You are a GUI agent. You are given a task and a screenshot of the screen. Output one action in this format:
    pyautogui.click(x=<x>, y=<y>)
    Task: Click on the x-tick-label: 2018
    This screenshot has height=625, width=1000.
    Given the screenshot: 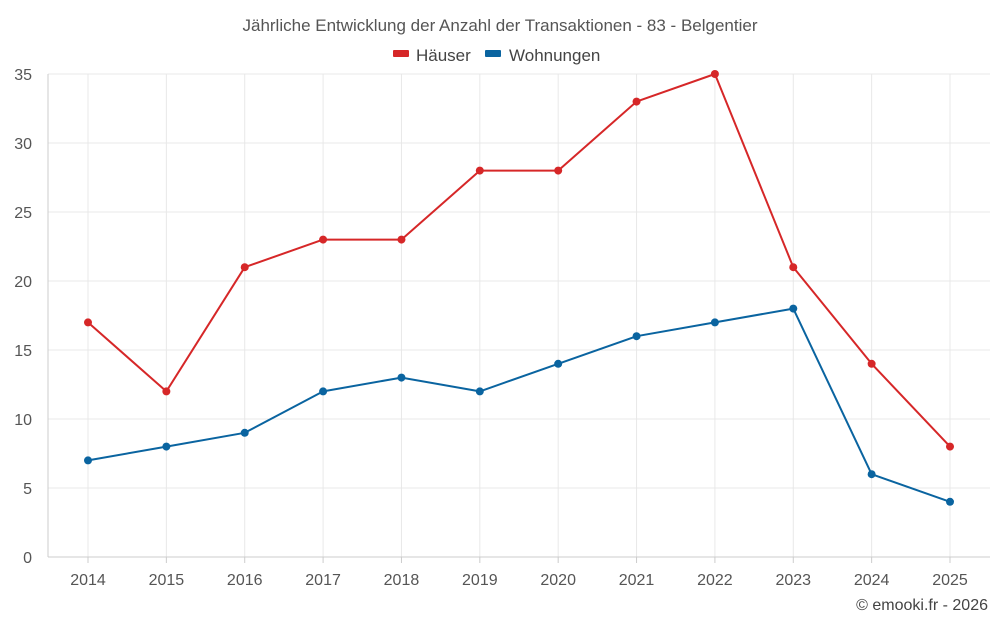 What is the action you would take?
    pyautogui.click(x=402, y=580)
    